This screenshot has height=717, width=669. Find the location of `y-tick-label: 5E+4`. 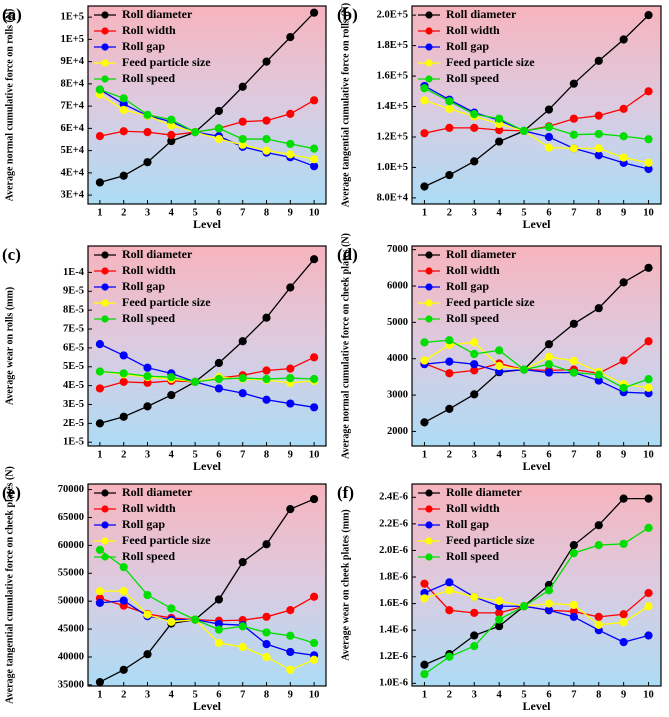

y-tick-label: 5E+4 is located at coordinates (73, 150).